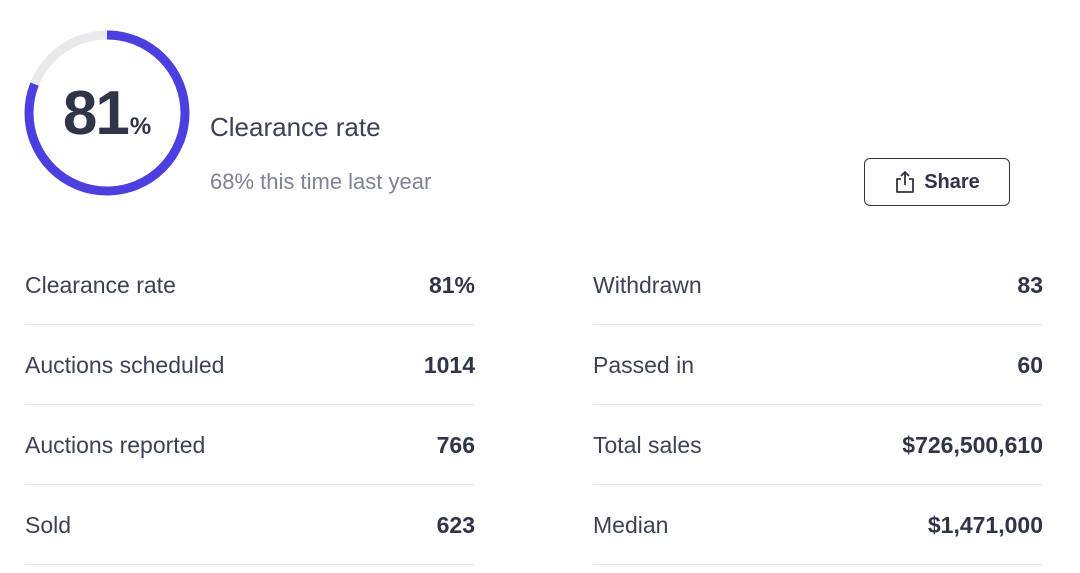  I want to click on stat-label: Median, so click(631, 524).